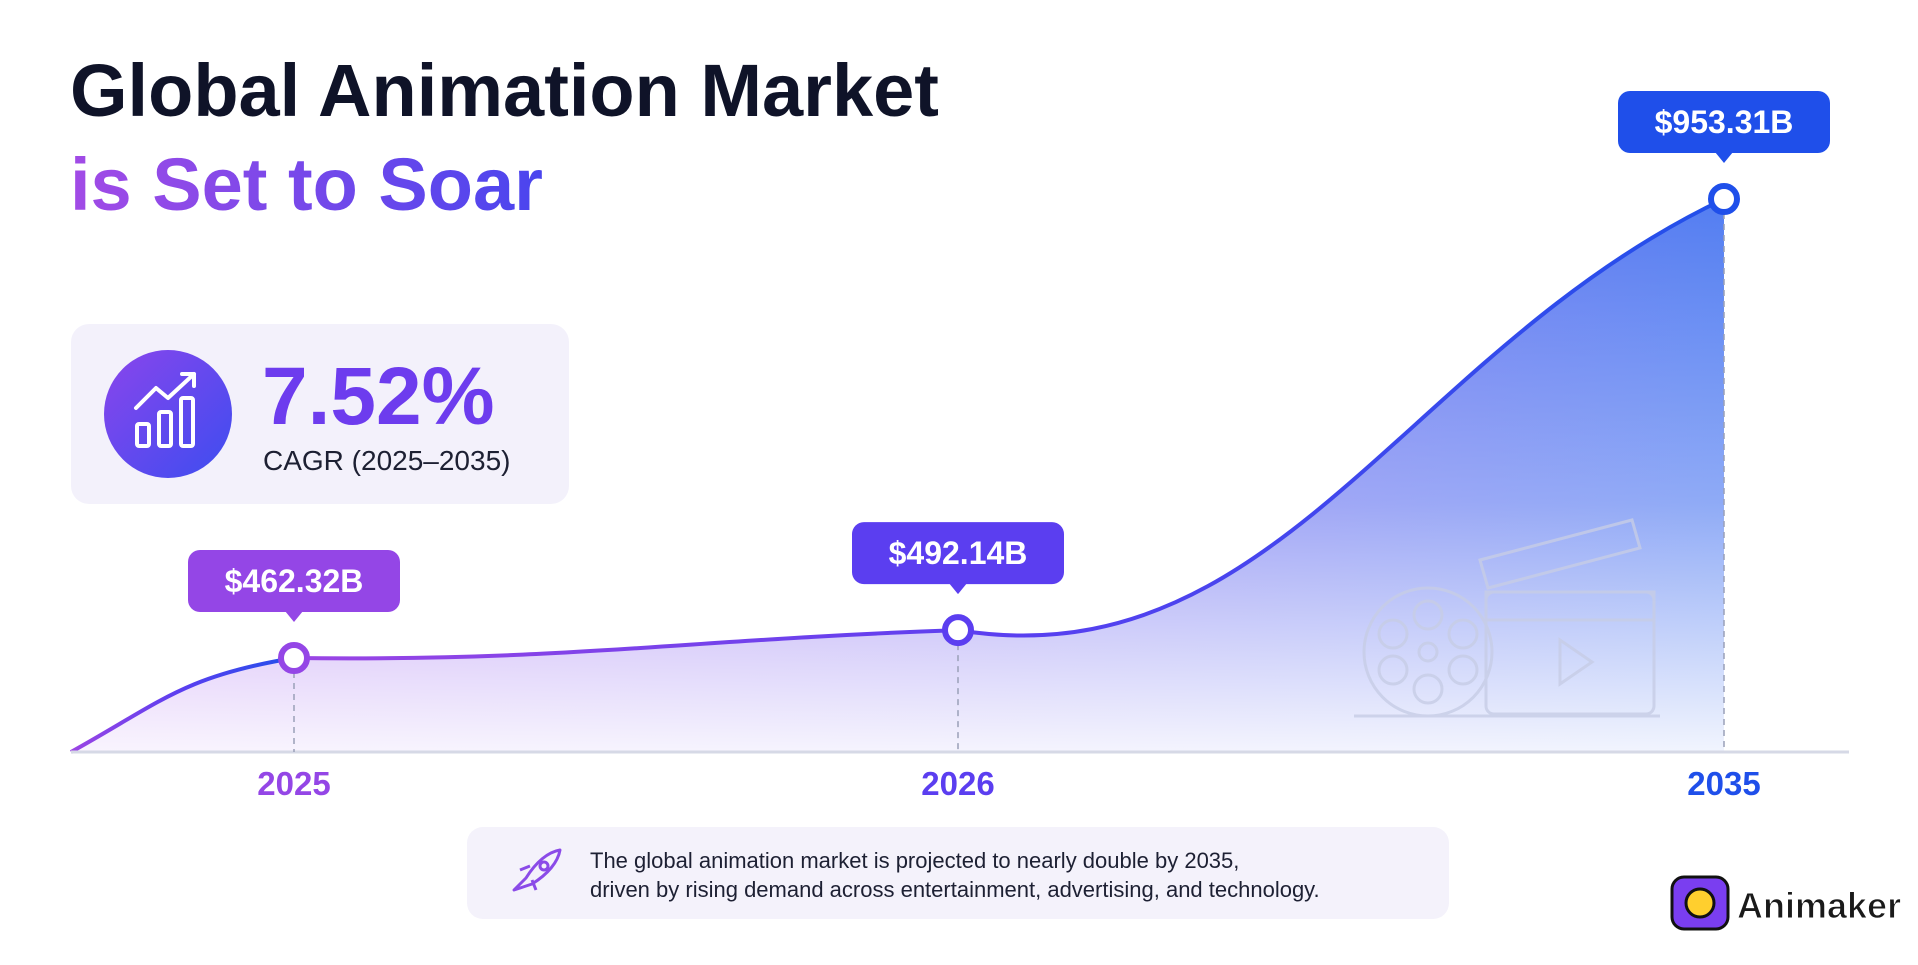  I want to click on x-tick-label: 2025, so click(293, 783).